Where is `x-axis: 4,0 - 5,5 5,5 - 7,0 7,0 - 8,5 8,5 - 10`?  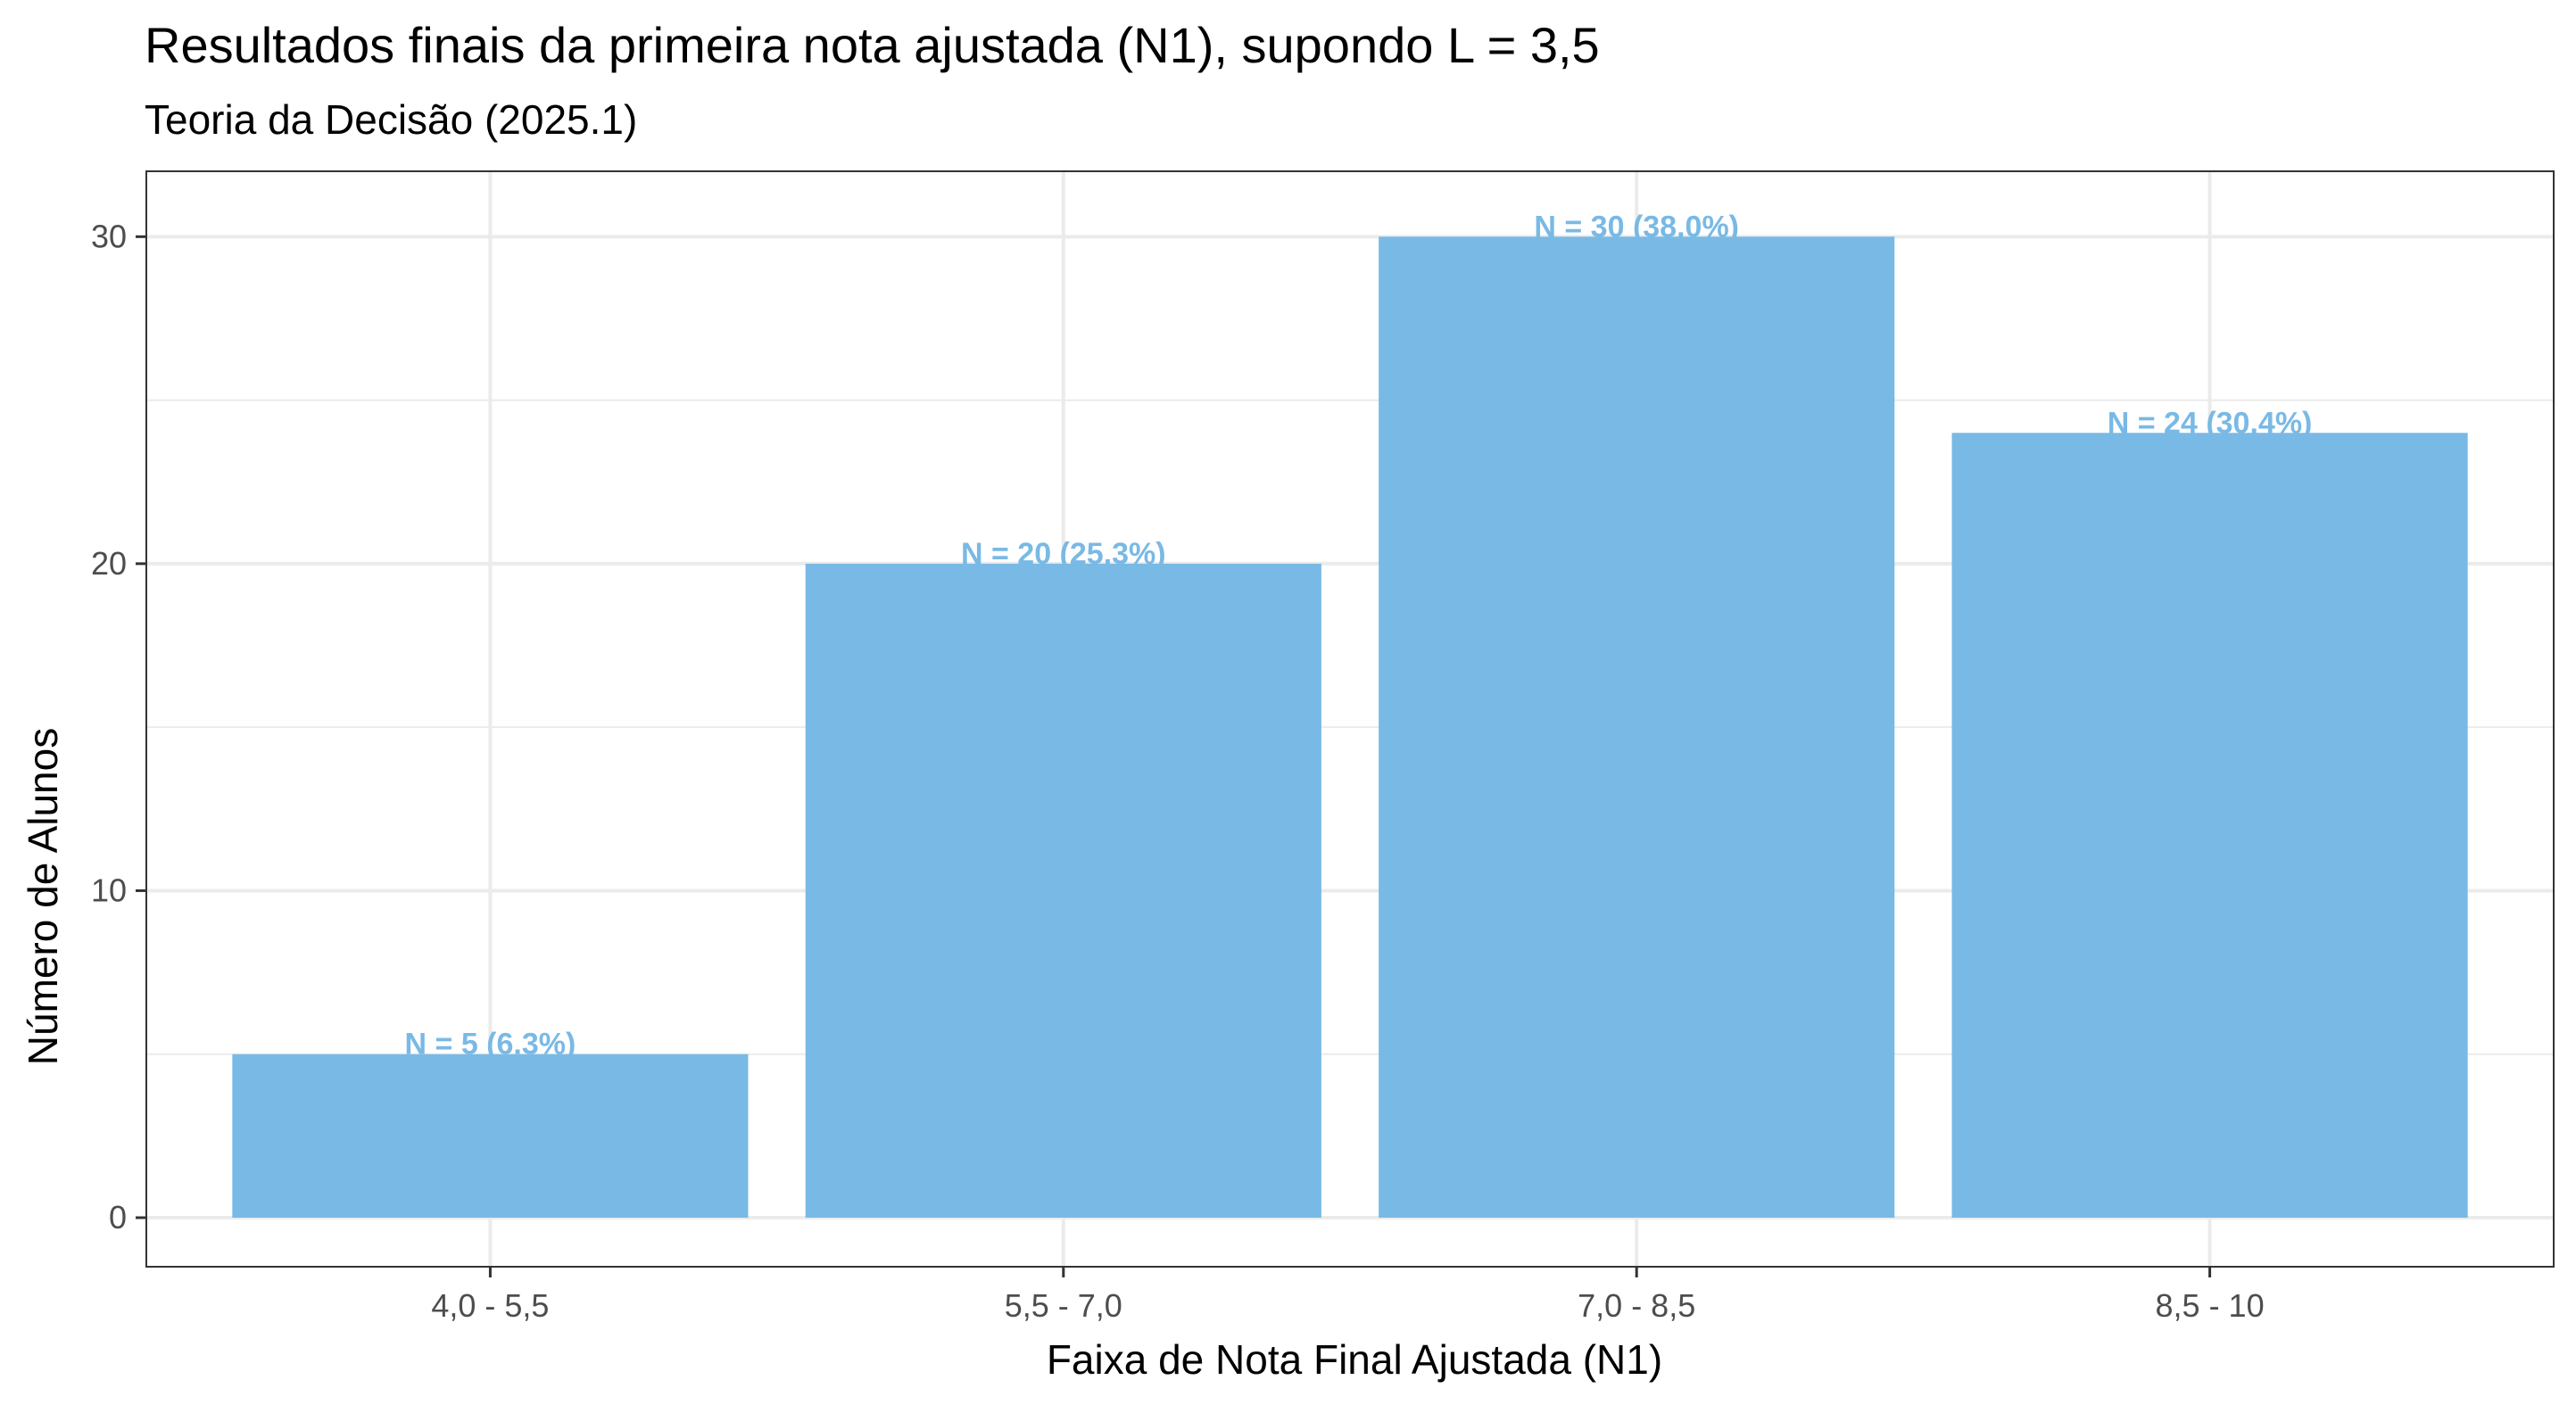 x-axis: 4,0 - 5,5 5,5 - 7,0 7,0 - 8,5 8,5 - 10 is located at coordinates (1348, 1295).